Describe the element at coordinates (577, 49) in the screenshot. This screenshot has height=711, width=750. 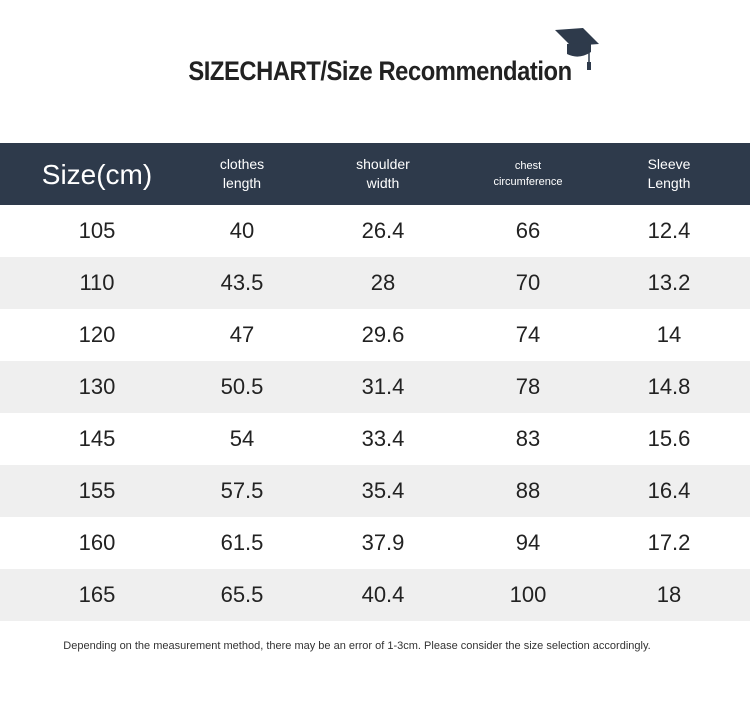
I see `cap-icon` at that location.